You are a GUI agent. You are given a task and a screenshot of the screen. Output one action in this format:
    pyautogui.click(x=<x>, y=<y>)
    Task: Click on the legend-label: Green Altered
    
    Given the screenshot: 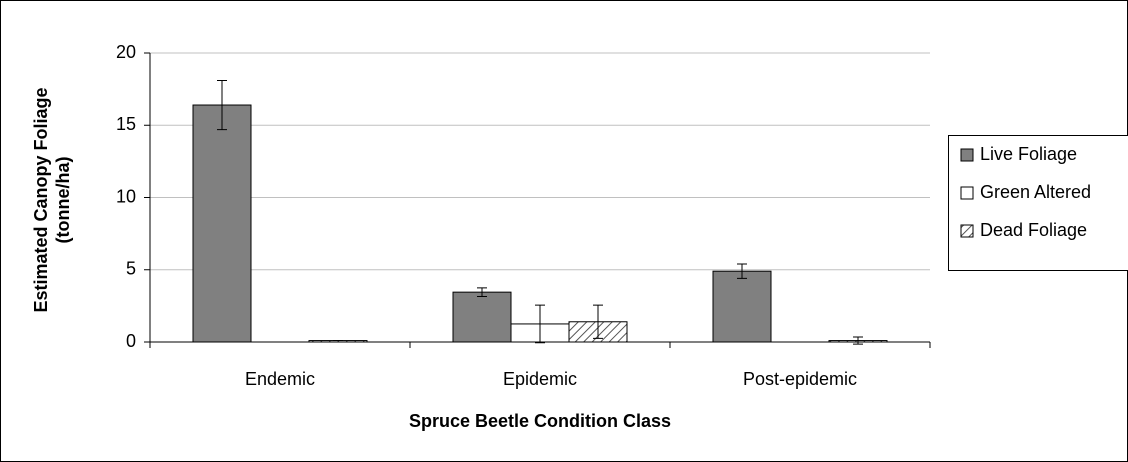 What is the action you would take?
    pyautogui.click(x=1035, y=192)
    